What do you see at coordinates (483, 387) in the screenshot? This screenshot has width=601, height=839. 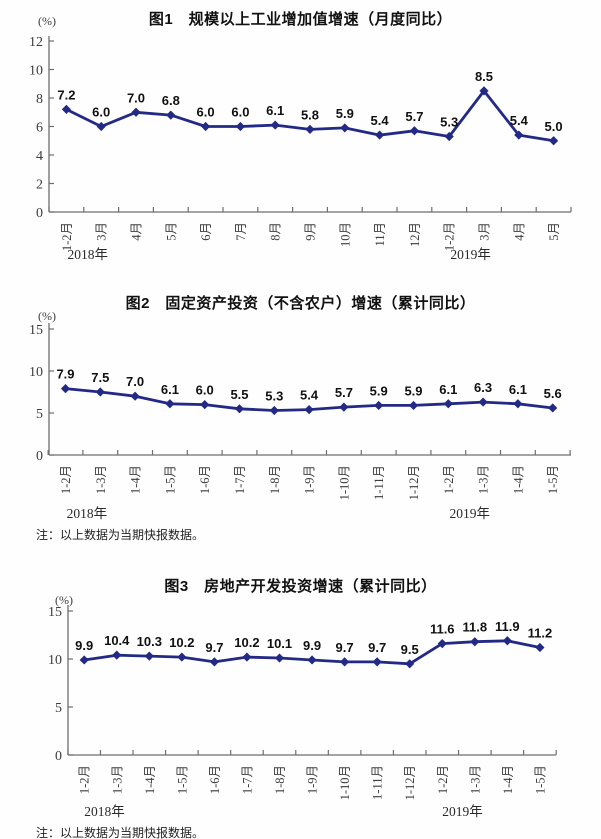 I see `data-point-label: 6.3` at bounding box center [483, 387].